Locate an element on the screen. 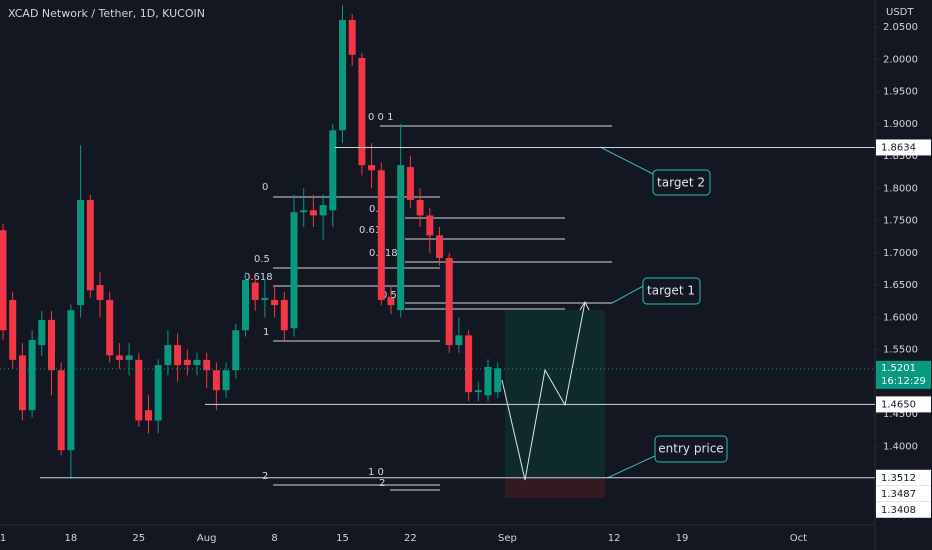  fib-label: 0.618 is located at coordinates (258, 277).